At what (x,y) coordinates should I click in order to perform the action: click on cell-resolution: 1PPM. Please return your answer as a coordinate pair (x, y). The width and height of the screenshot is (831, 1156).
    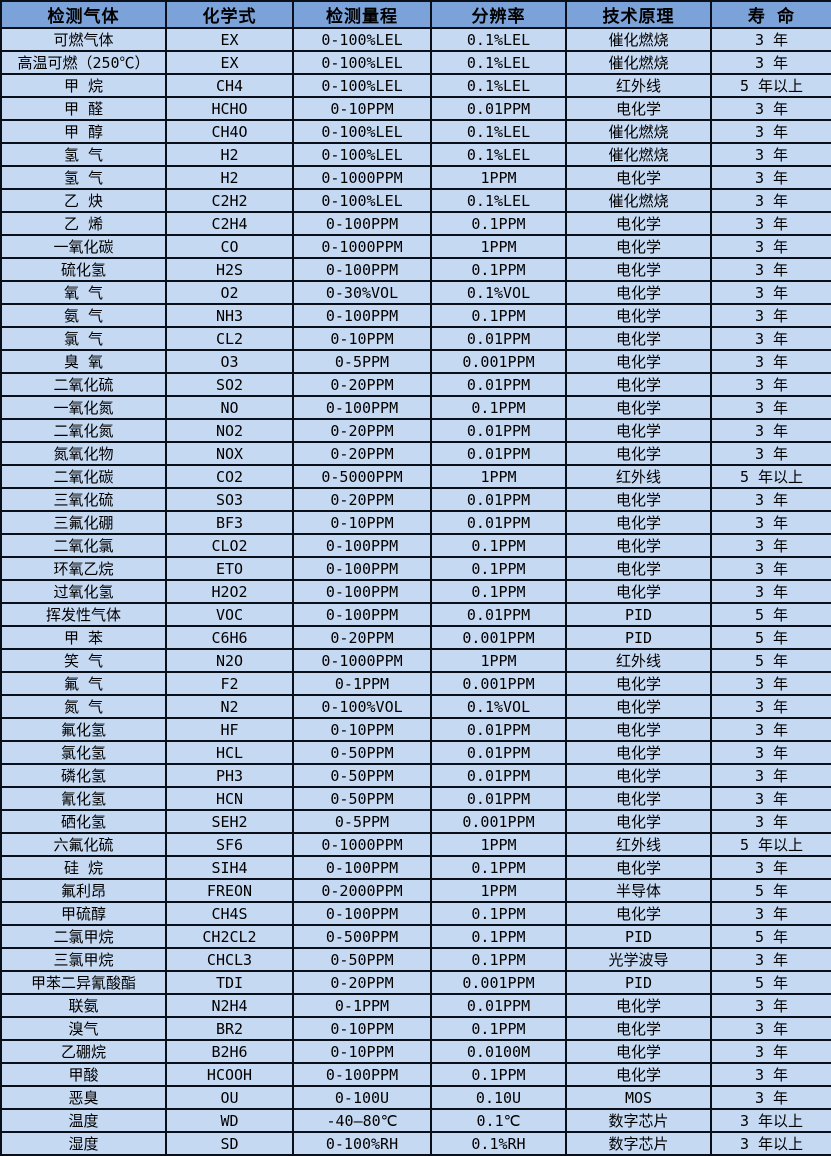
    Looking at the image, I should click on (498, 890).